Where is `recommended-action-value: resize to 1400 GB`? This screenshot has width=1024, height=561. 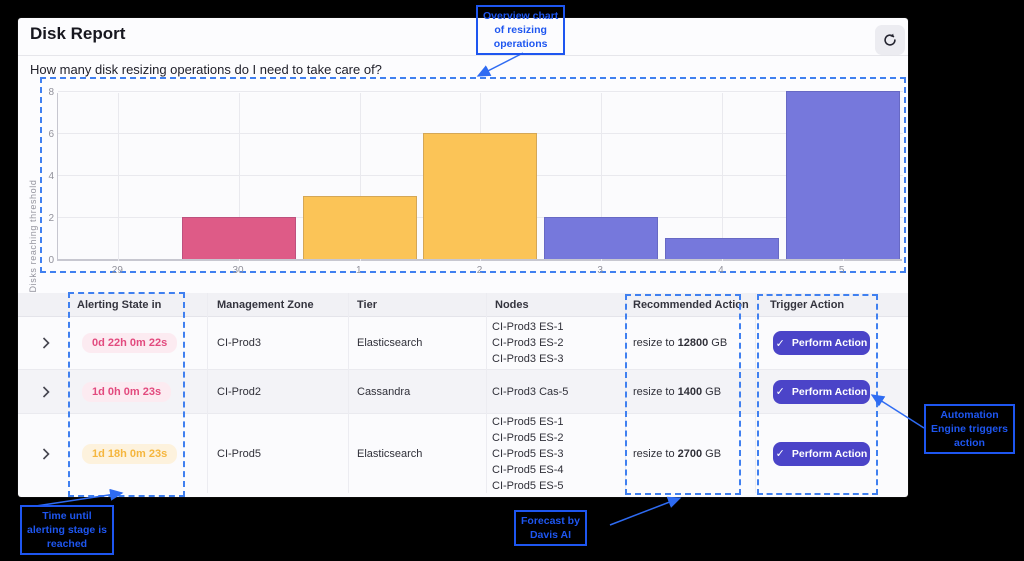 recommended-action-value: resize to 1400 GB is located at coordinates (677, 391).